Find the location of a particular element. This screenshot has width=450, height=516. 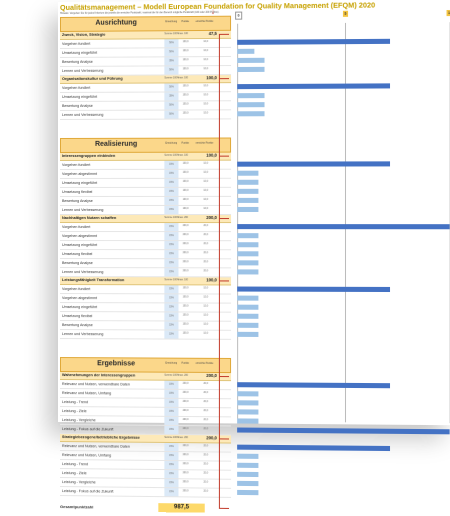

criterion-score: 47,5 is located at coordinates (206, 33).